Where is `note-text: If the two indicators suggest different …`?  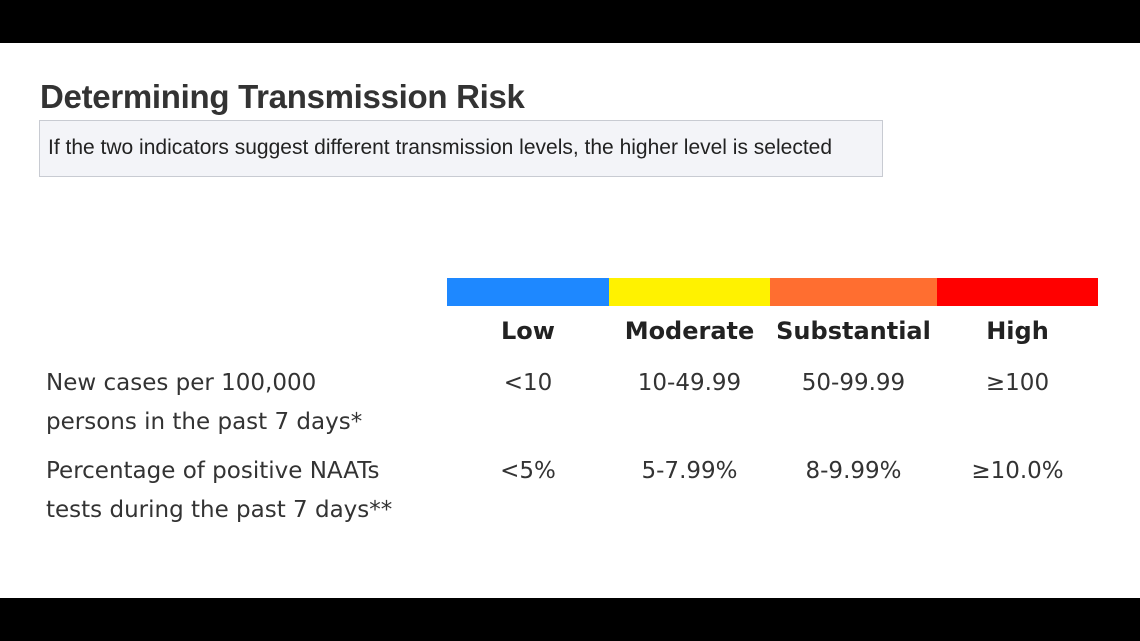 note-text: If the two indicators suggest different … is located at coordinates (440, 147).